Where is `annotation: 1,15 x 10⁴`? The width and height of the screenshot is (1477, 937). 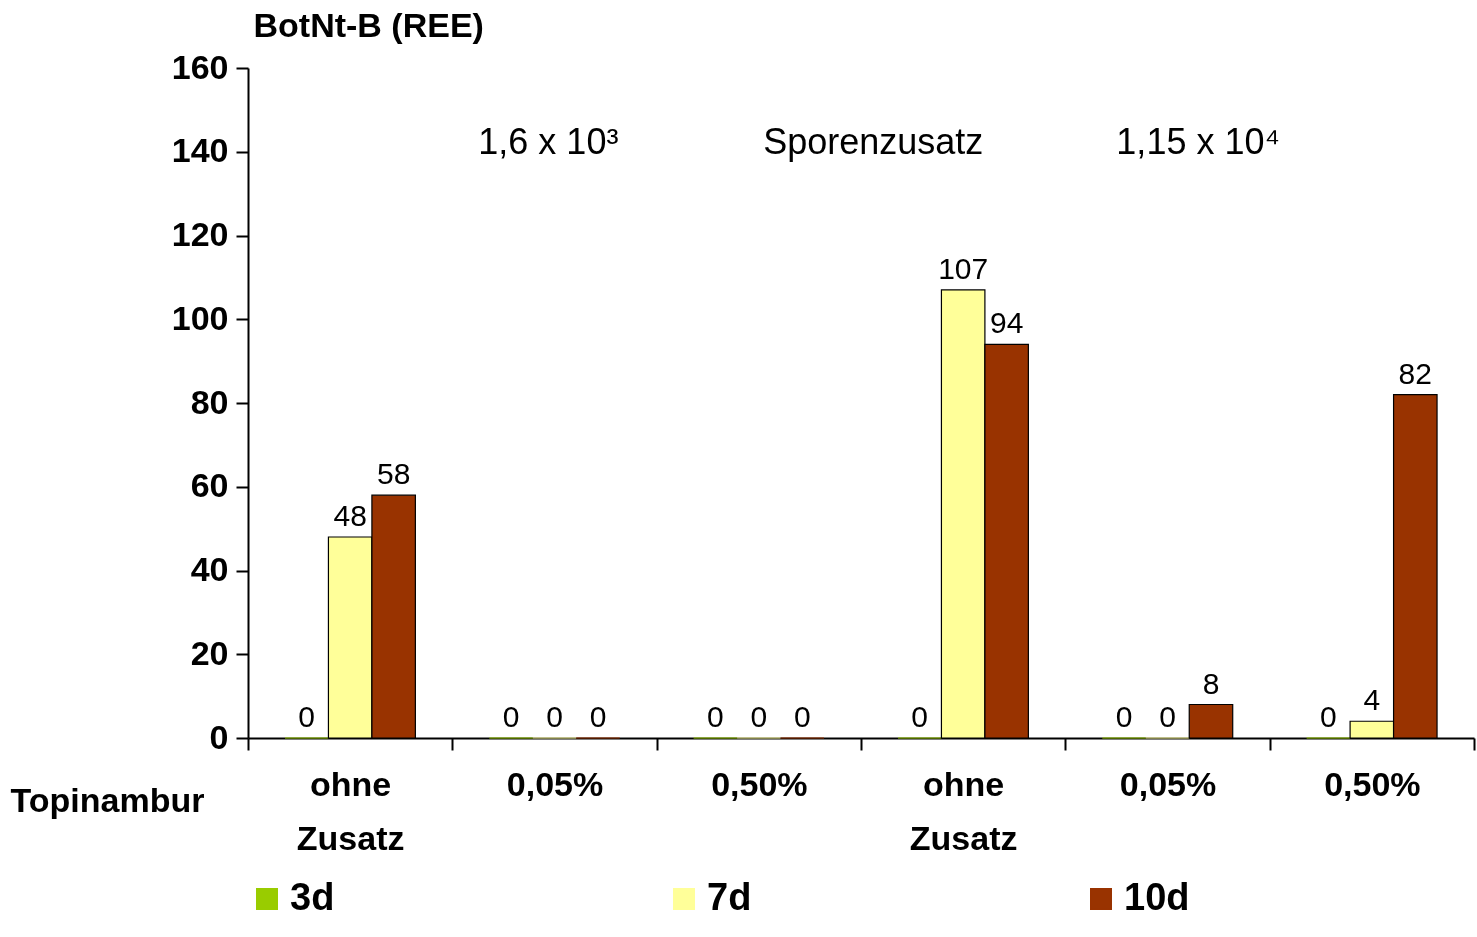 annotation: 1,15 x 10⁴ is located at coordinates (1198, 141).